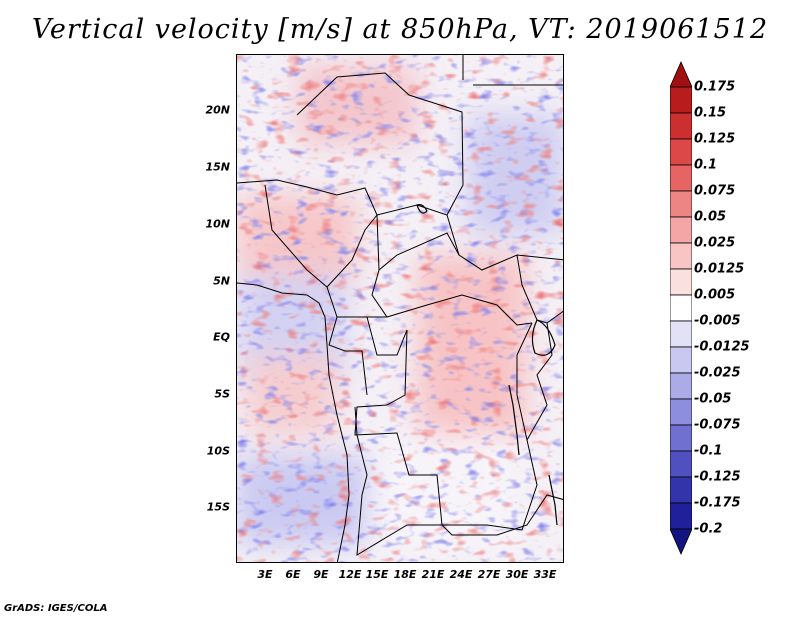 The height and width of the screenshot is (618, 800). I want to click on border-chad, so click(418, 243).